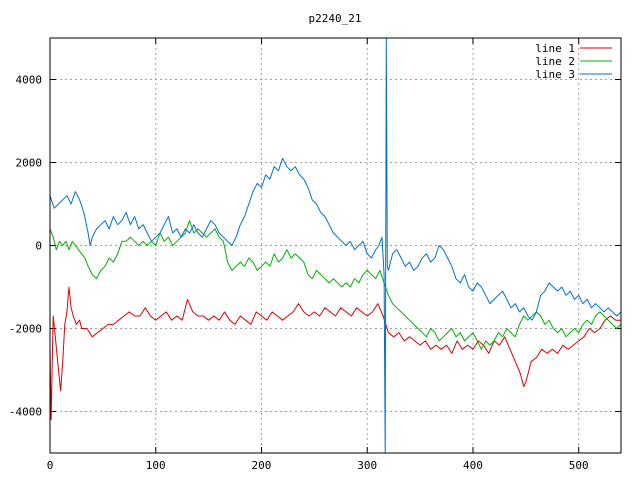  I want to click on chart-title: p2240_21, so click(335, 18).